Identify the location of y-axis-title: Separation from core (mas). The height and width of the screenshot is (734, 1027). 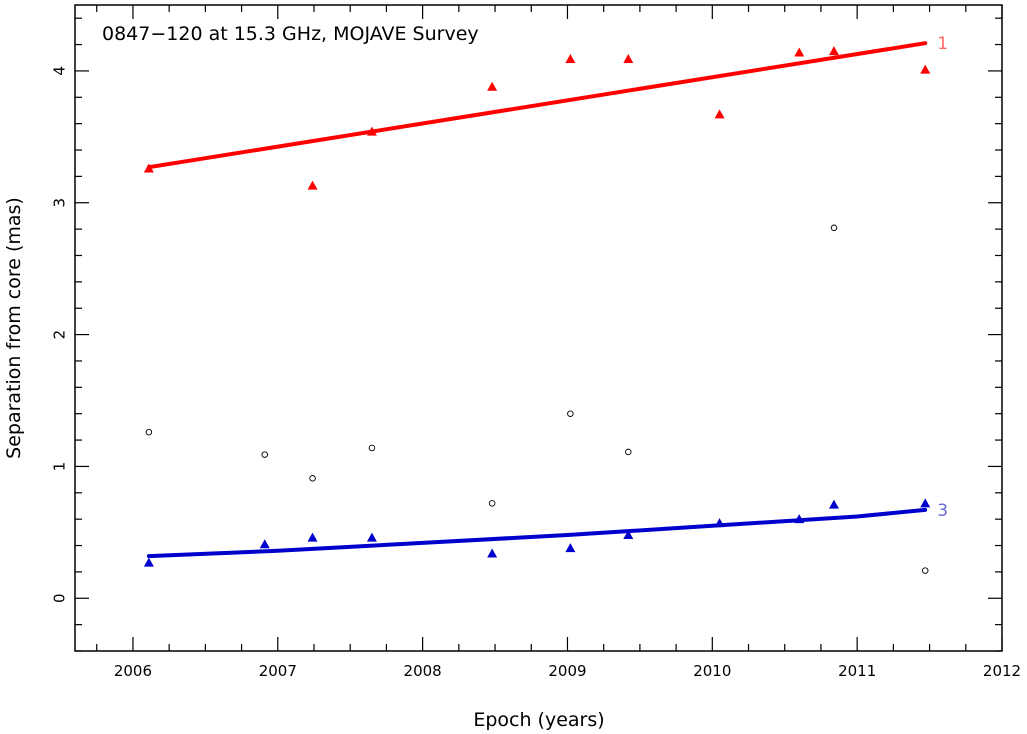
(14, 328).